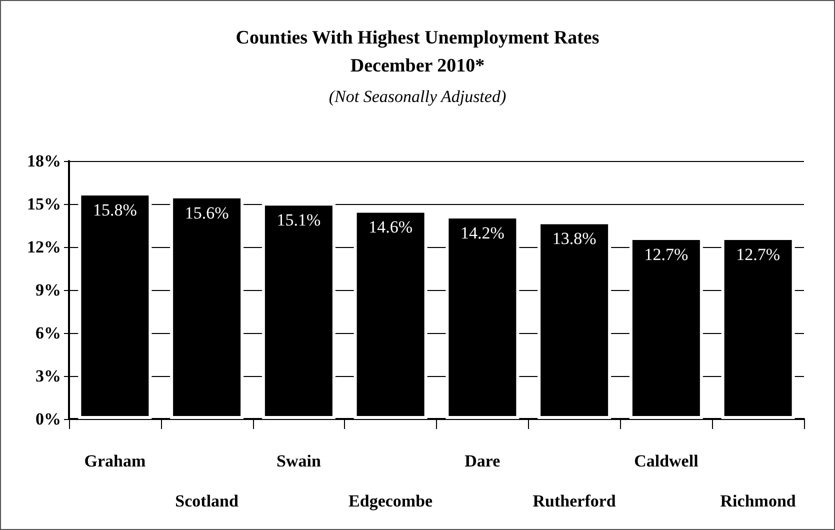 The height and width of the screenshot is (530, 835). Describe the element at coordinates (418, 52) in the screenshot. I see `chart-title: Counties With Highest Unemployment Rates December 2010*` at that location.